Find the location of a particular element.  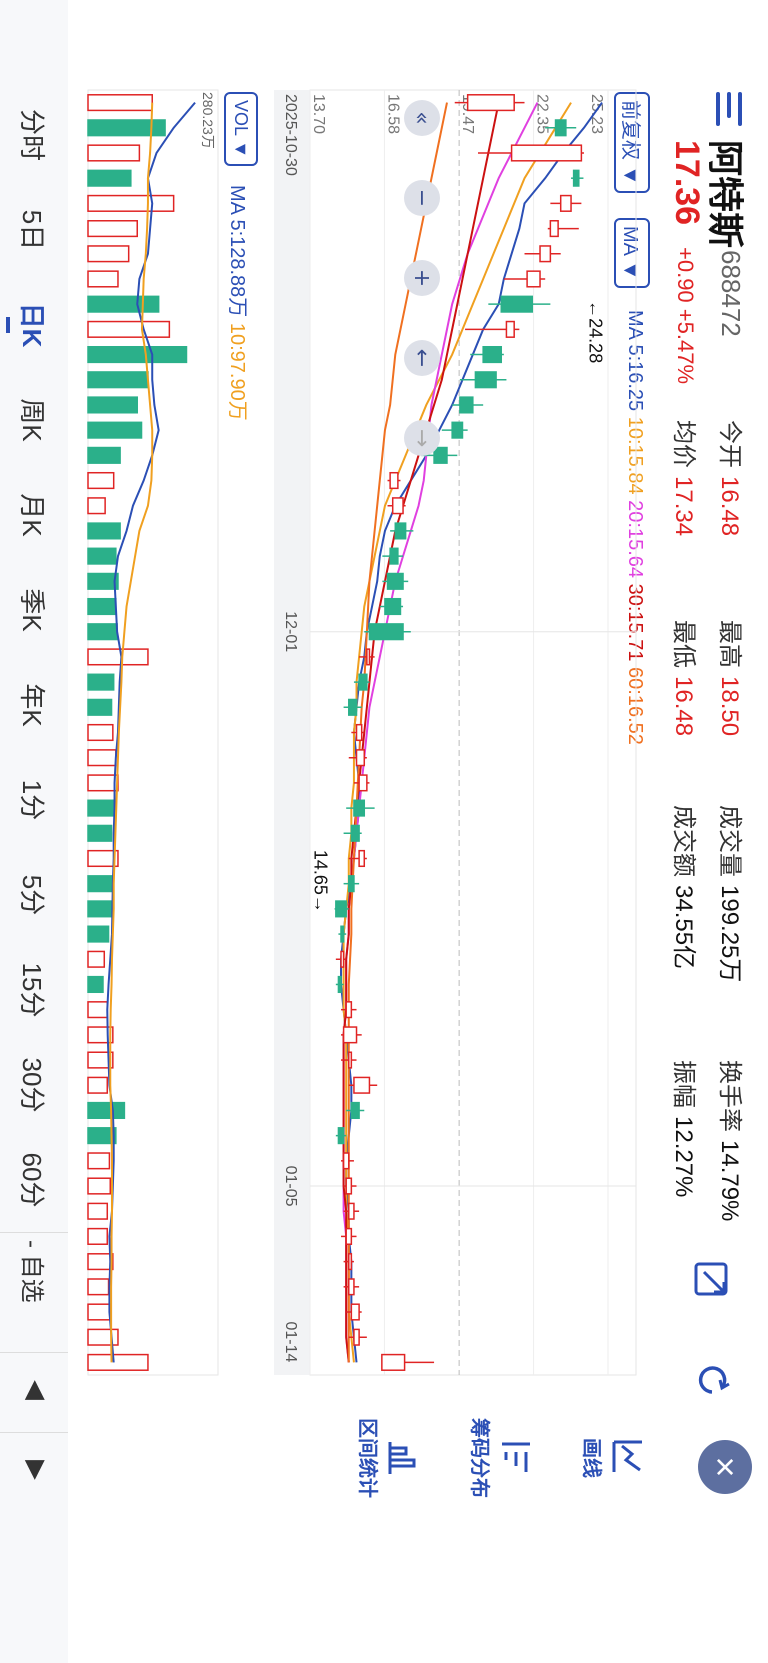

pan-left-icon is located at coordinates (422, 358).